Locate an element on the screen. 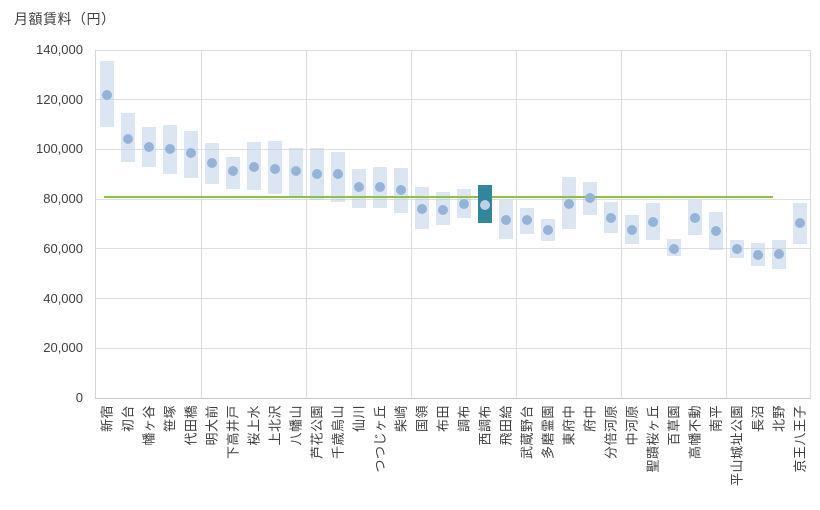  x-tick-label: 新宿 is located at coordinates (106, 419).